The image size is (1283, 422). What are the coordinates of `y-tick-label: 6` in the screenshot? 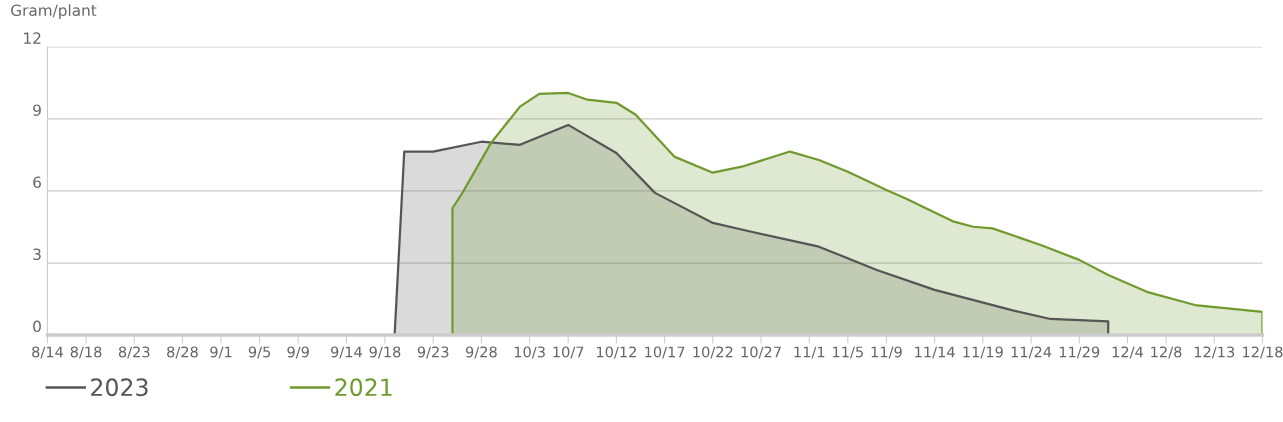 It's located at (37, 182).